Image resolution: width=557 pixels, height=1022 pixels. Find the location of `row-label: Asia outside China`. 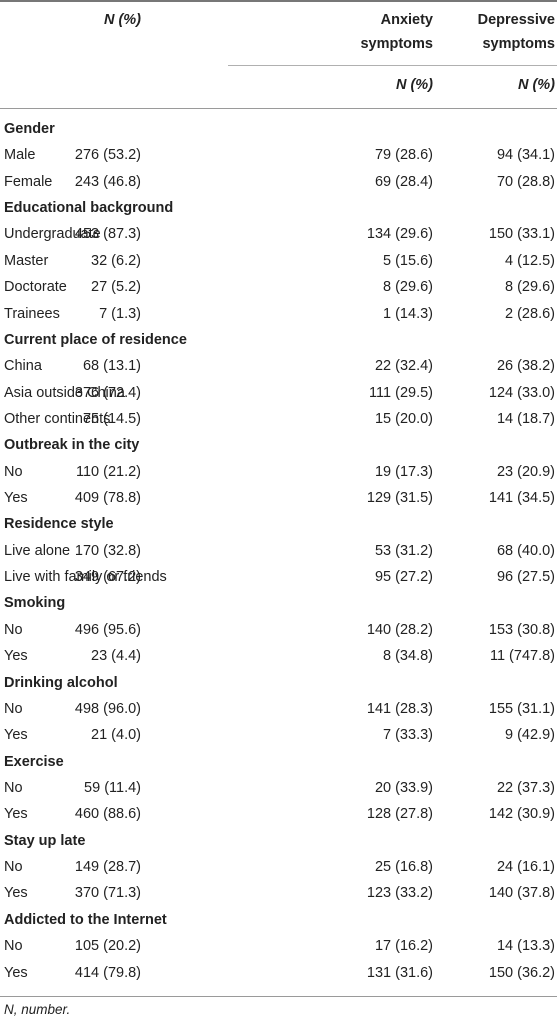

row-label: Asia outside China is located at coordinates (64, 392).